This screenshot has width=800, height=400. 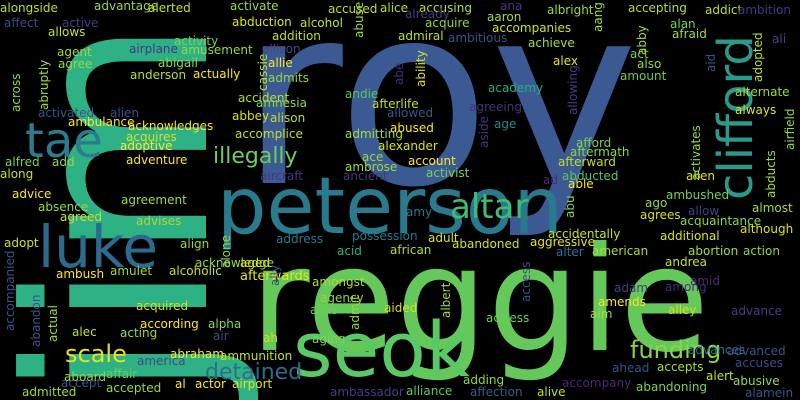 What do you see at coordinates (676, 350) in the screenshot?
I see `word-funding: funding` at bounding box center [676, 350].